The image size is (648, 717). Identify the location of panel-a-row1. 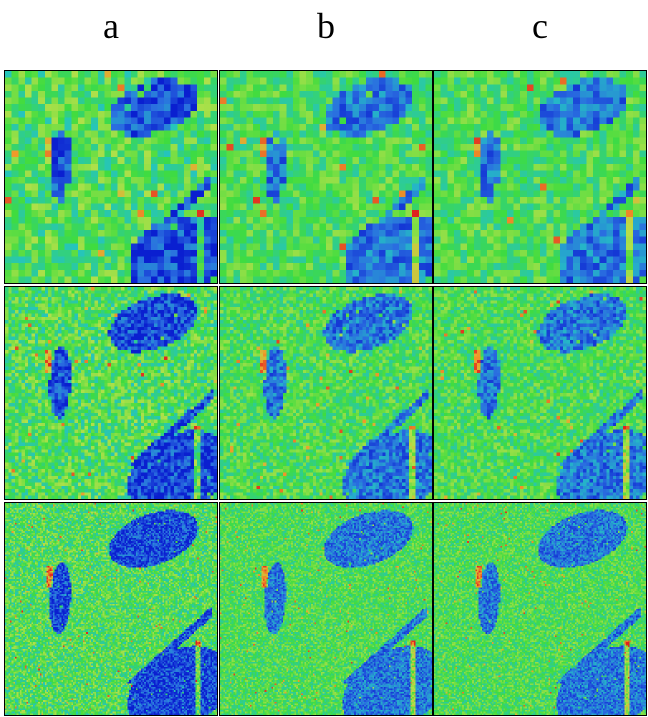
(111, 177).